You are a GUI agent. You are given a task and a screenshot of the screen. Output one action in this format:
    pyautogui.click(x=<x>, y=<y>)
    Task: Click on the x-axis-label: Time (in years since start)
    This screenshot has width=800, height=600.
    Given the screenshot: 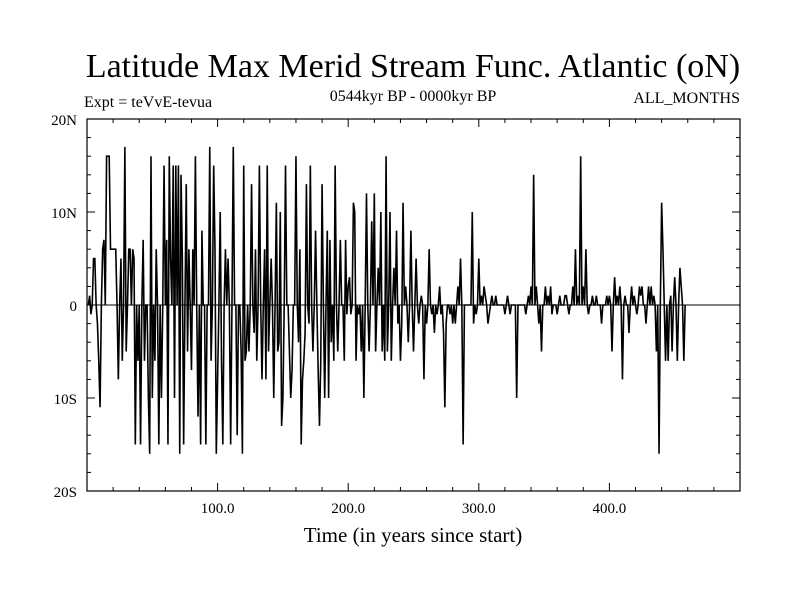 What is the action you would take?
    pyautogui.click(x=413, y=535)
    